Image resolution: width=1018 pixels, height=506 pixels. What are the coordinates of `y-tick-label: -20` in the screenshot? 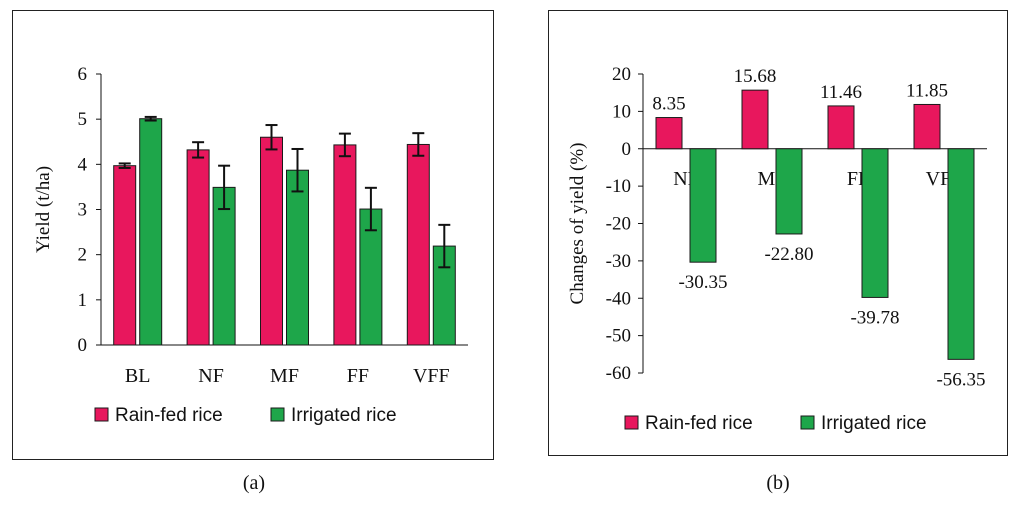 It's located at (618, 224).